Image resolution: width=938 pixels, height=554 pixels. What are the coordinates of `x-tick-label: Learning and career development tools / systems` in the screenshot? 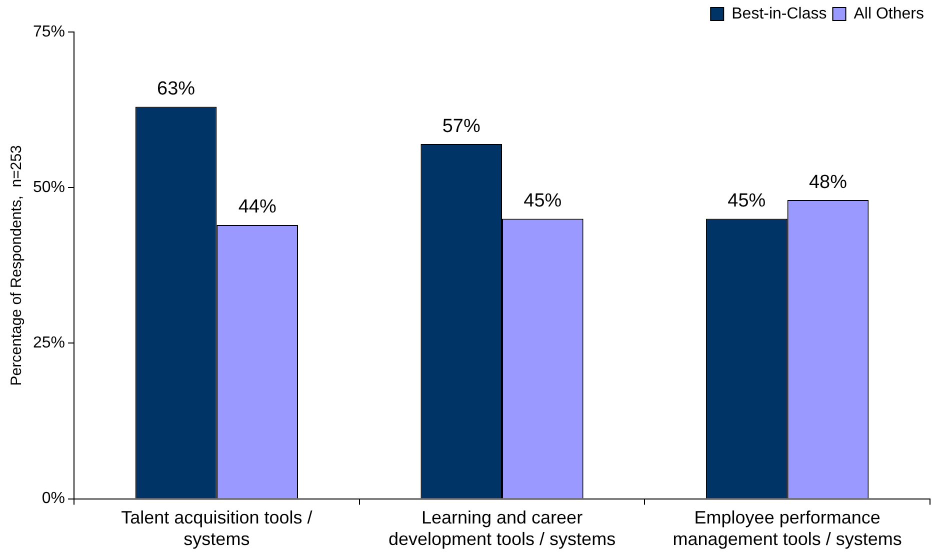 It's located at (502, 529).